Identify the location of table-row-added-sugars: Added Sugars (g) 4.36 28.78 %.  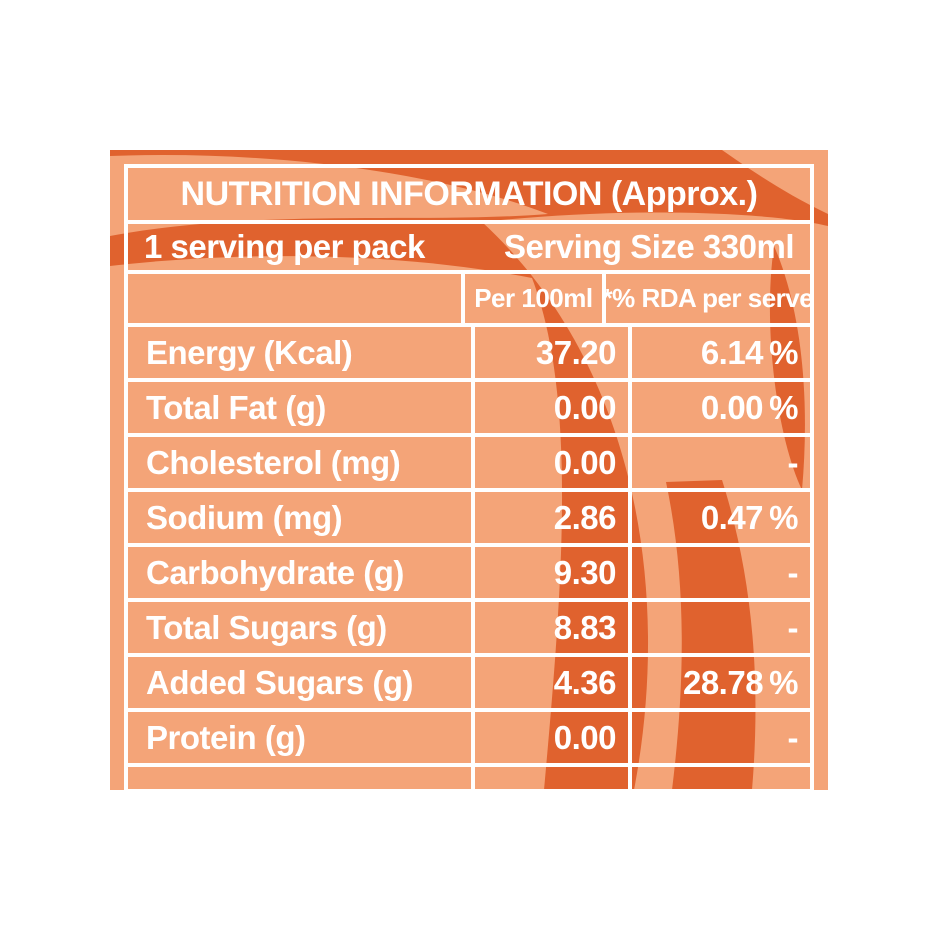
(469, 680).